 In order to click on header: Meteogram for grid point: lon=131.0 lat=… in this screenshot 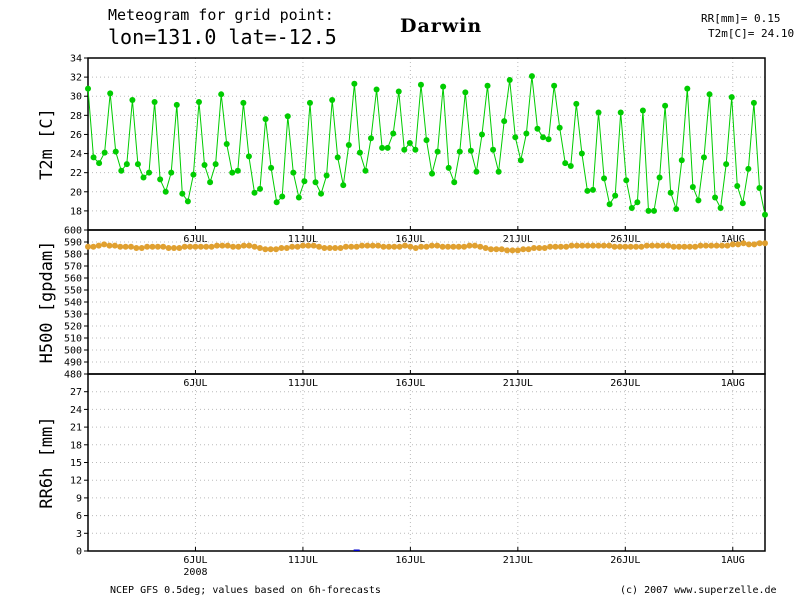, I will do `click(451, 27)`.